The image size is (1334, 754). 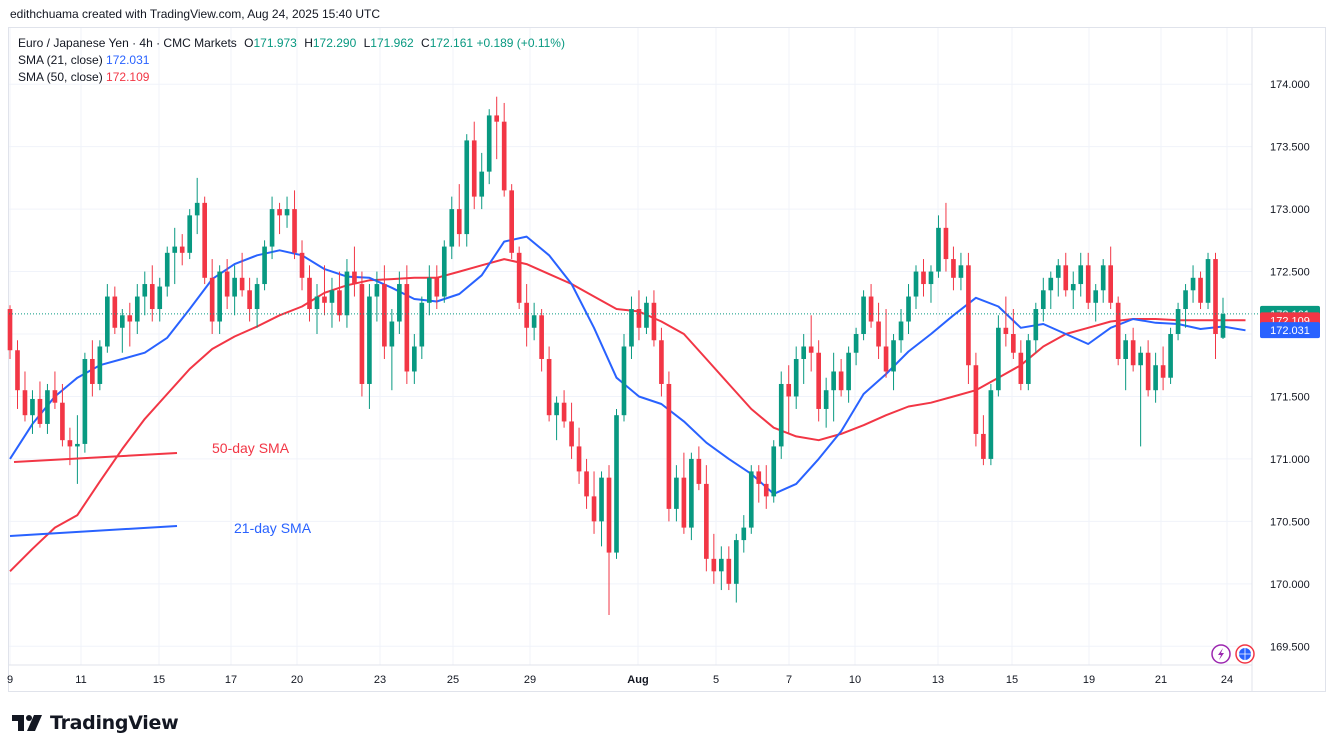 What do you see at coordinates (291, 77) in the screenshot?
I see `legend-sma50-row: SMA (50, close) 172.109` at bounding box center [291, 77].